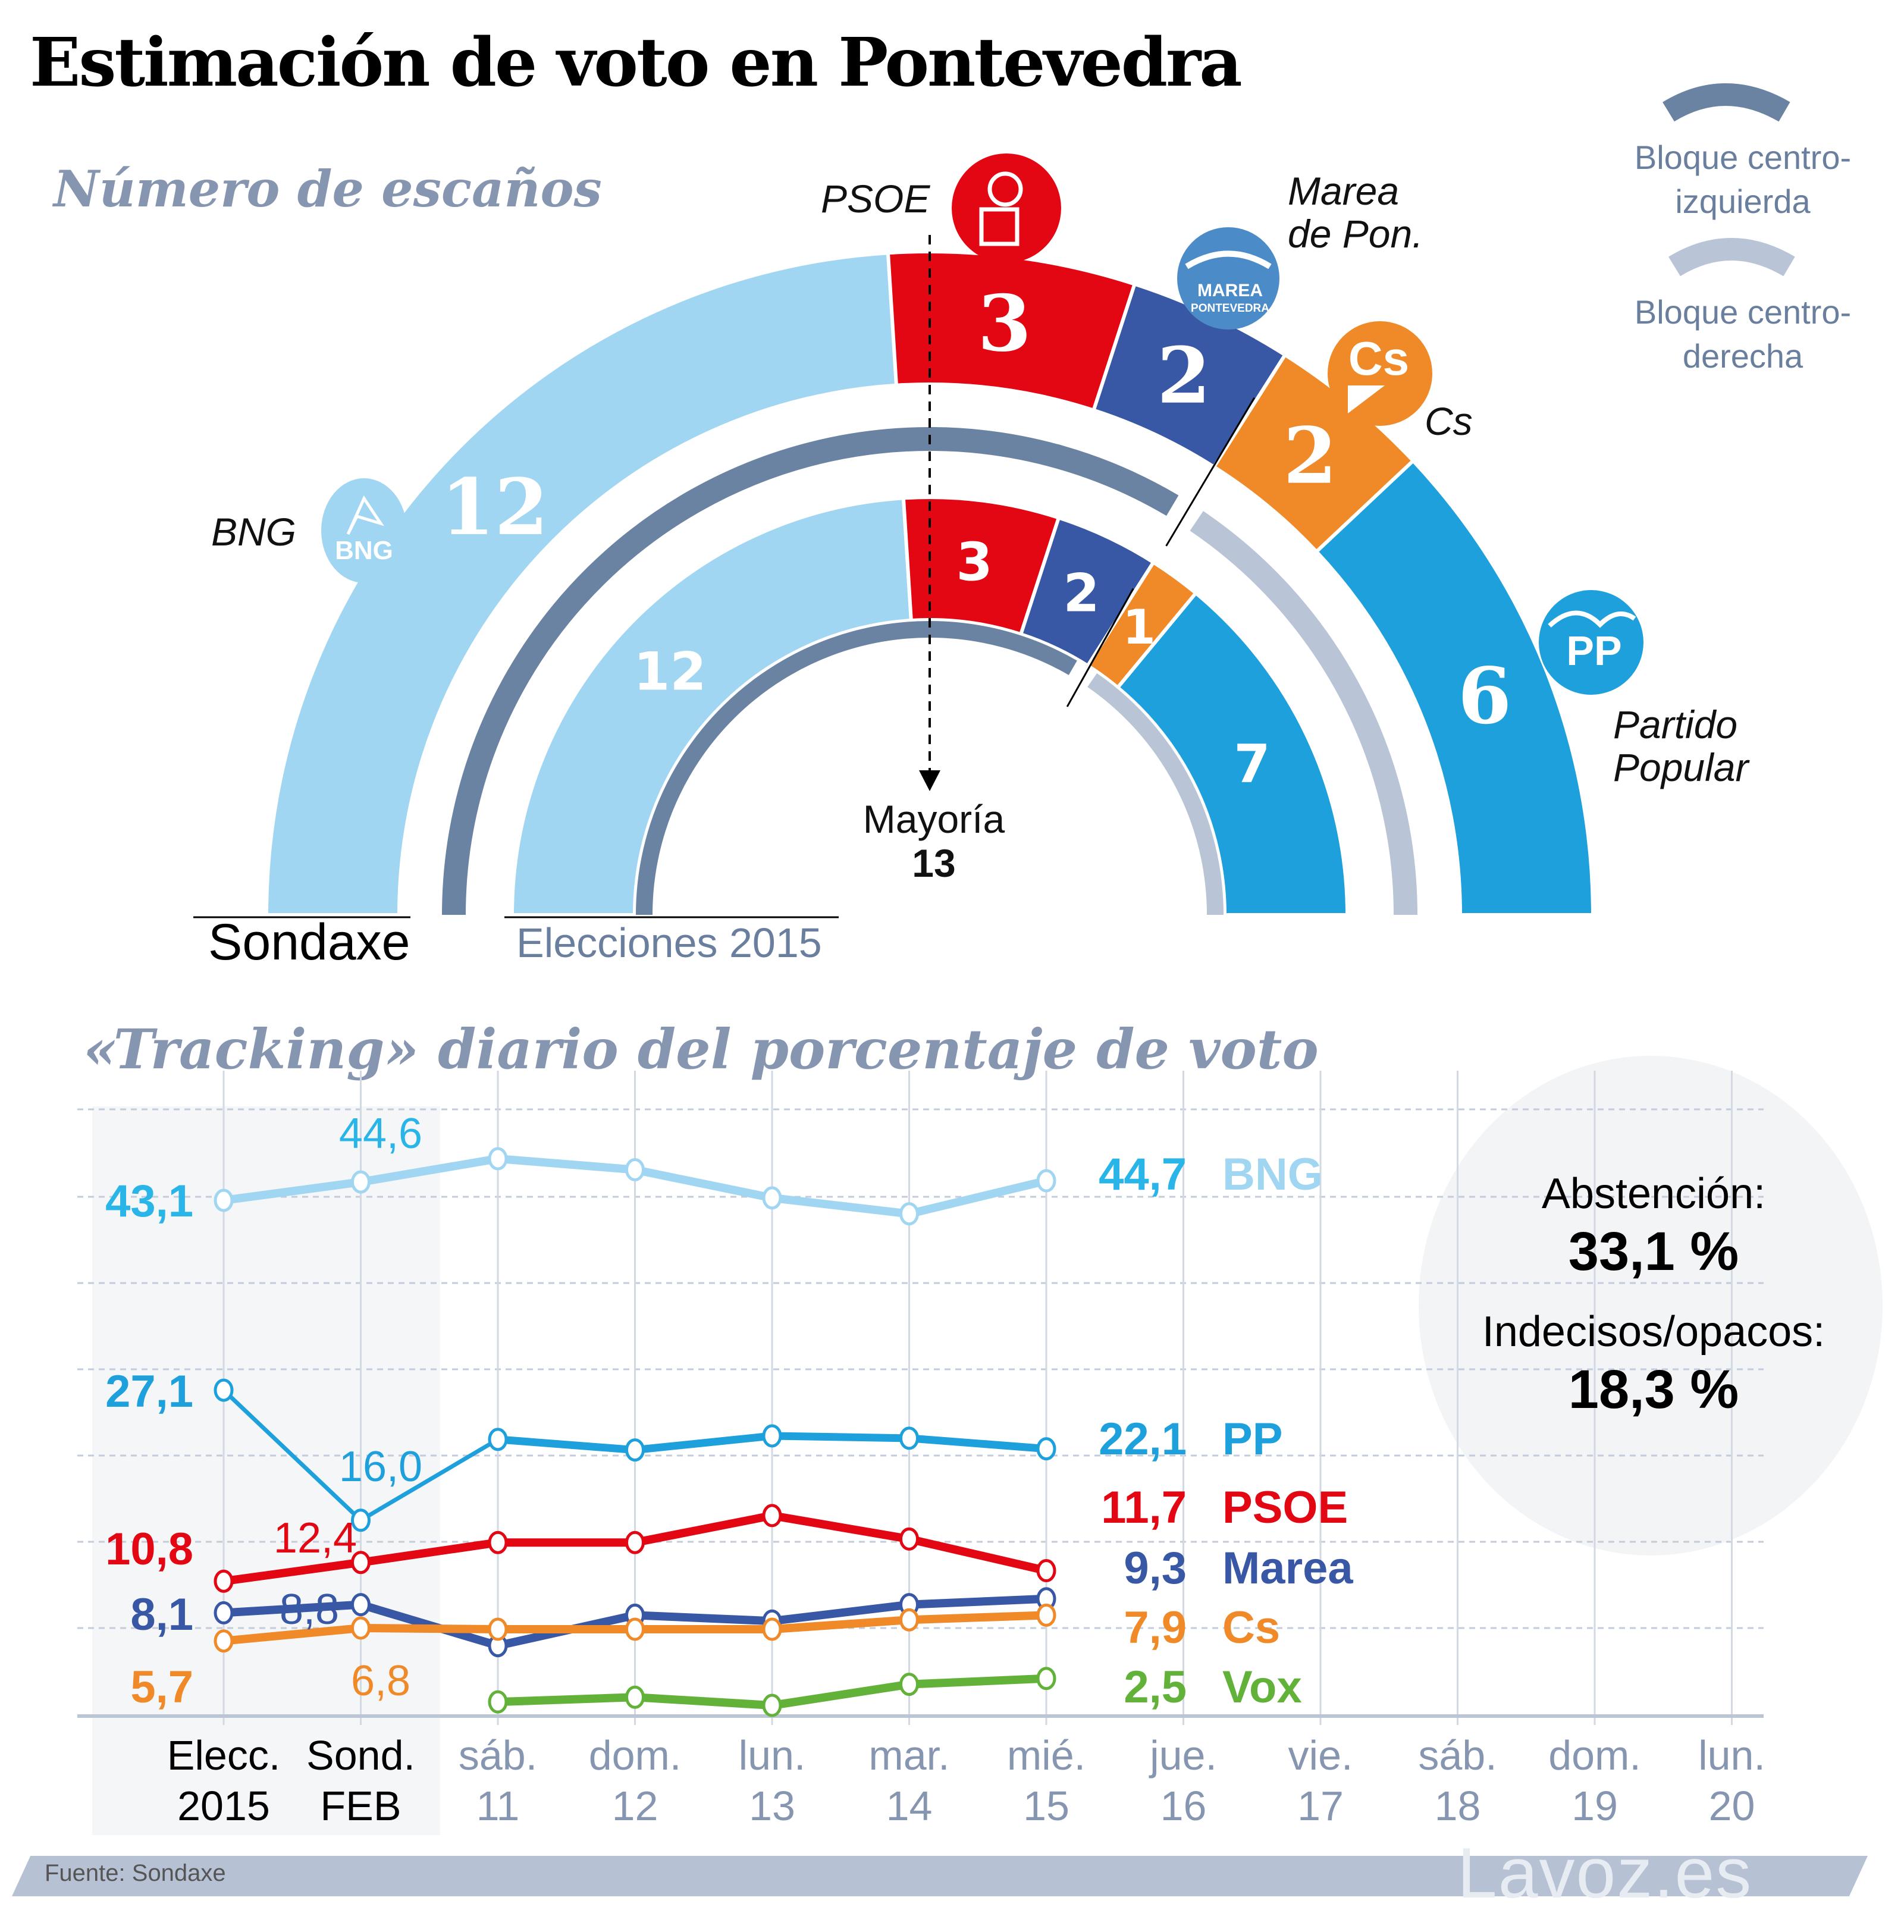 This screenshot has height=1932, width=1904. What do you see at coordinates (266, 1470) in the screenshot?
I see `historic-shaded-area` at bounding box center [266, 1470].